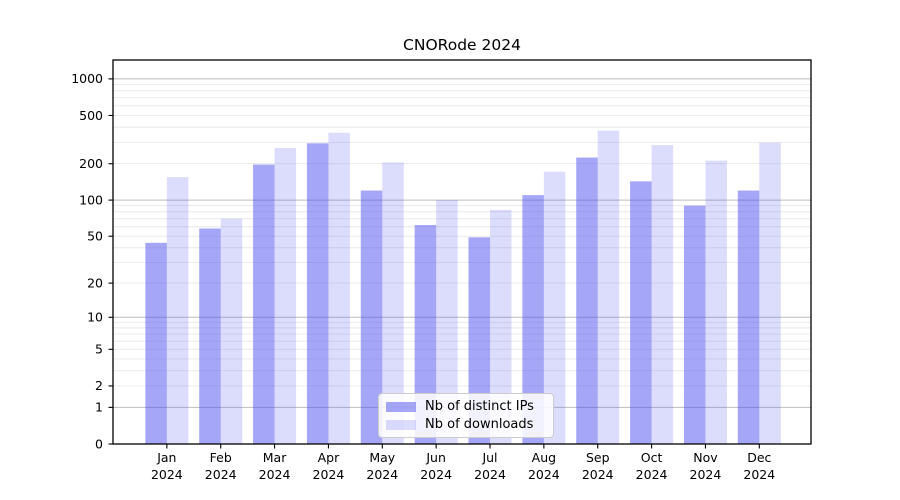  Describe the element at coordinates (95, 236) in the screenshot. I see `y-tick-label: 50` at that location.